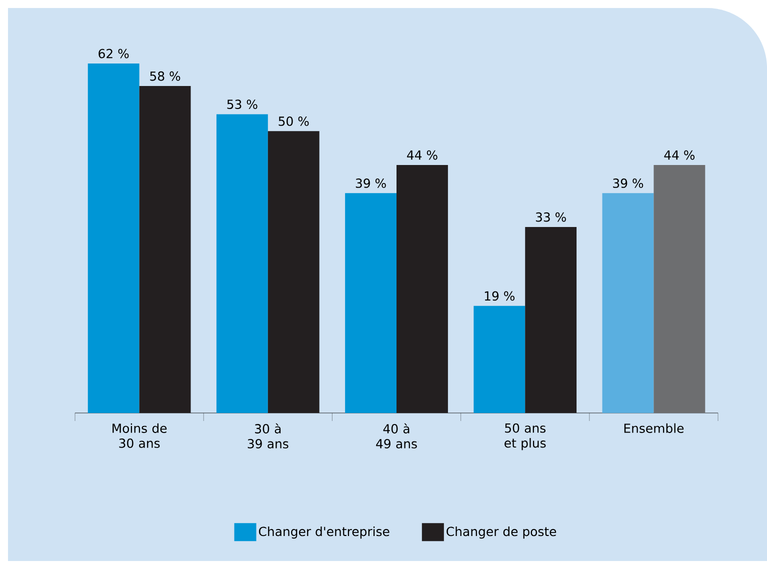 This screenshot has width=767, height=569. I want to click on data-label: 33 %, so click(551, 217).